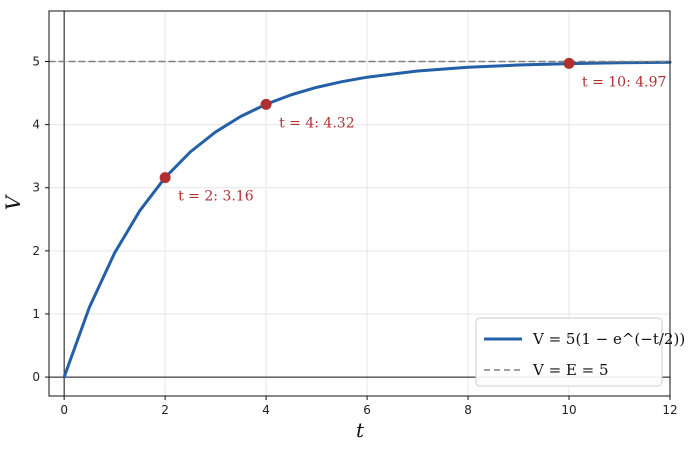 Image resolution: width=688 pixels, height=450 pixels. I want to click on point-annotation: t = 4: 4.32, so click(317, 123).